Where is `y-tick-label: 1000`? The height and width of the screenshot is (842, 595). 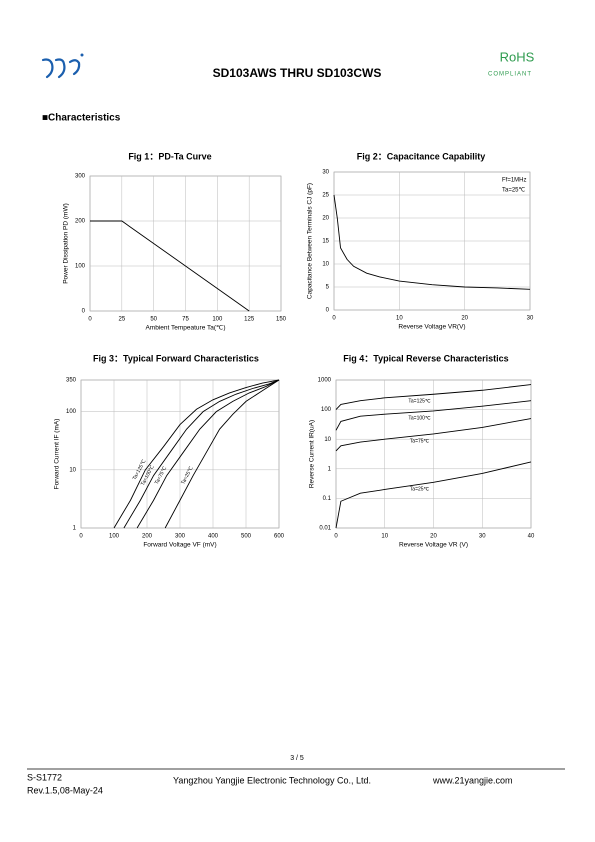
y-tick-label: 1000 is located at coordinates (325, 381).